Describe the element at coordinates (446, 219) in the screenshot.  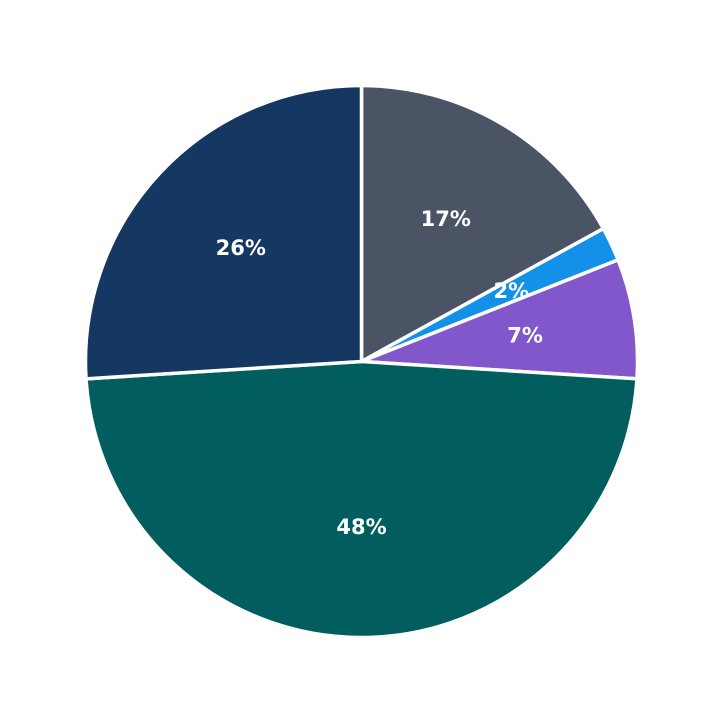
I see `slice-label: 17%` at that location.